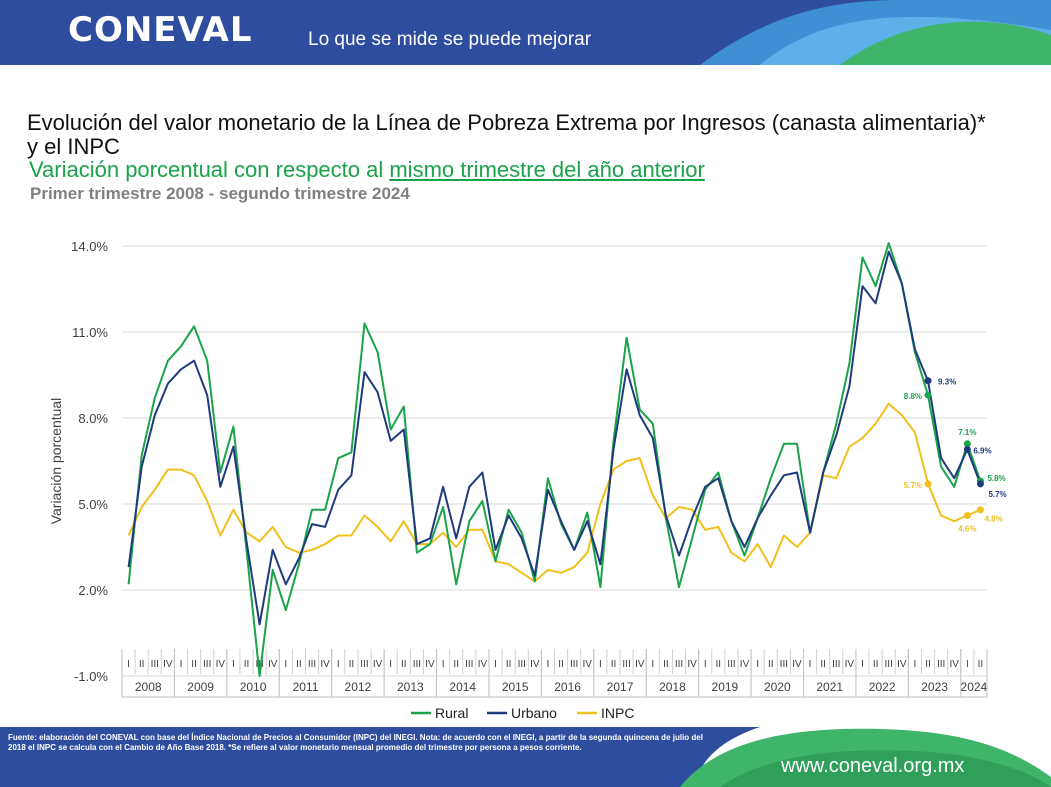  I want to click on year-label: 2014, so click(462, 687).